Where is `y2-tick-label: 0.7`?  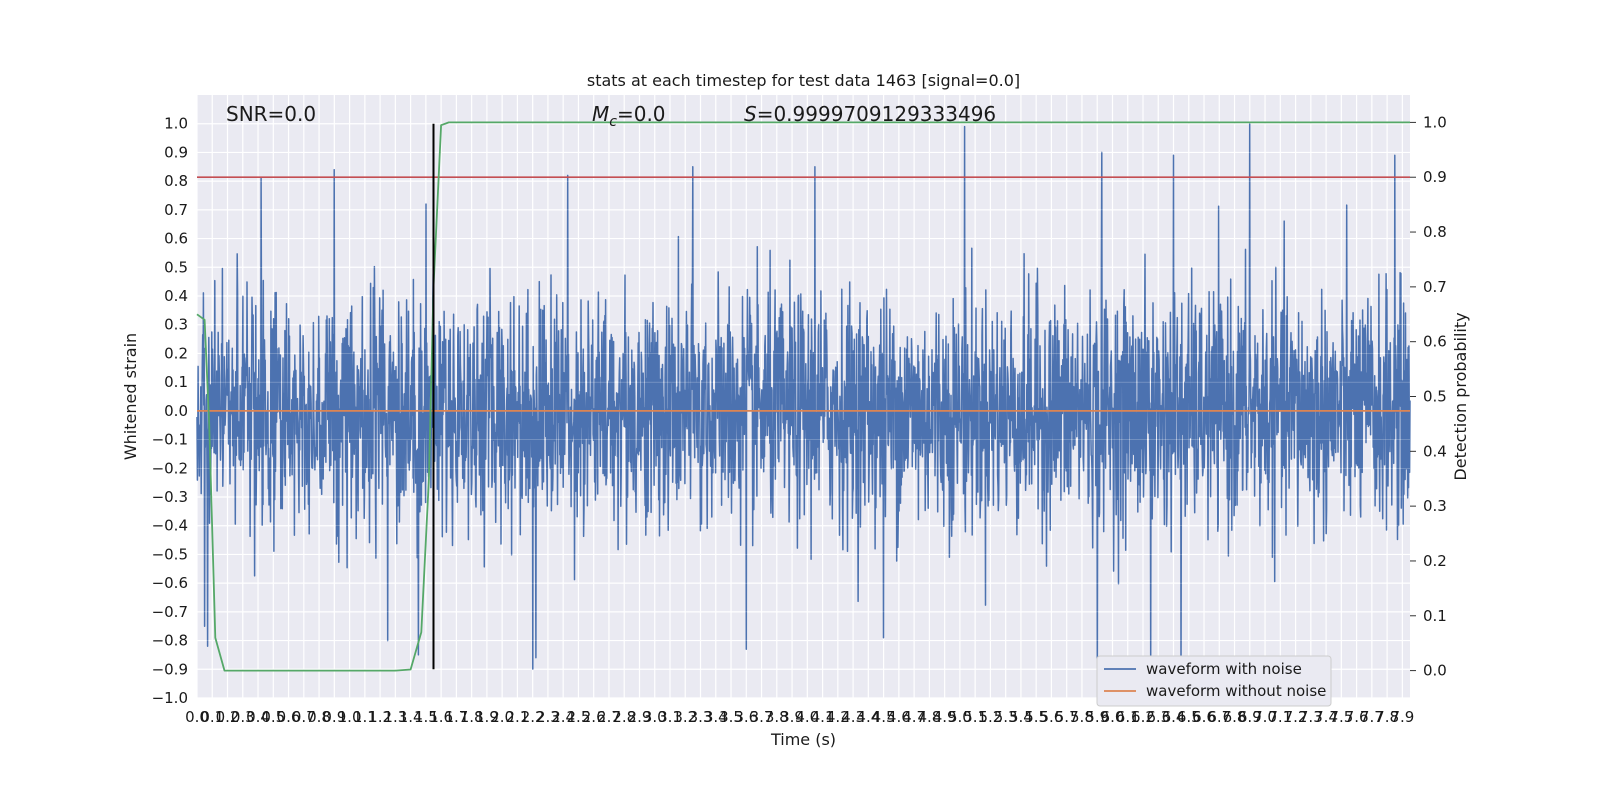
y2-tick-label: 0.7 is located at coordinates (1435, 287).